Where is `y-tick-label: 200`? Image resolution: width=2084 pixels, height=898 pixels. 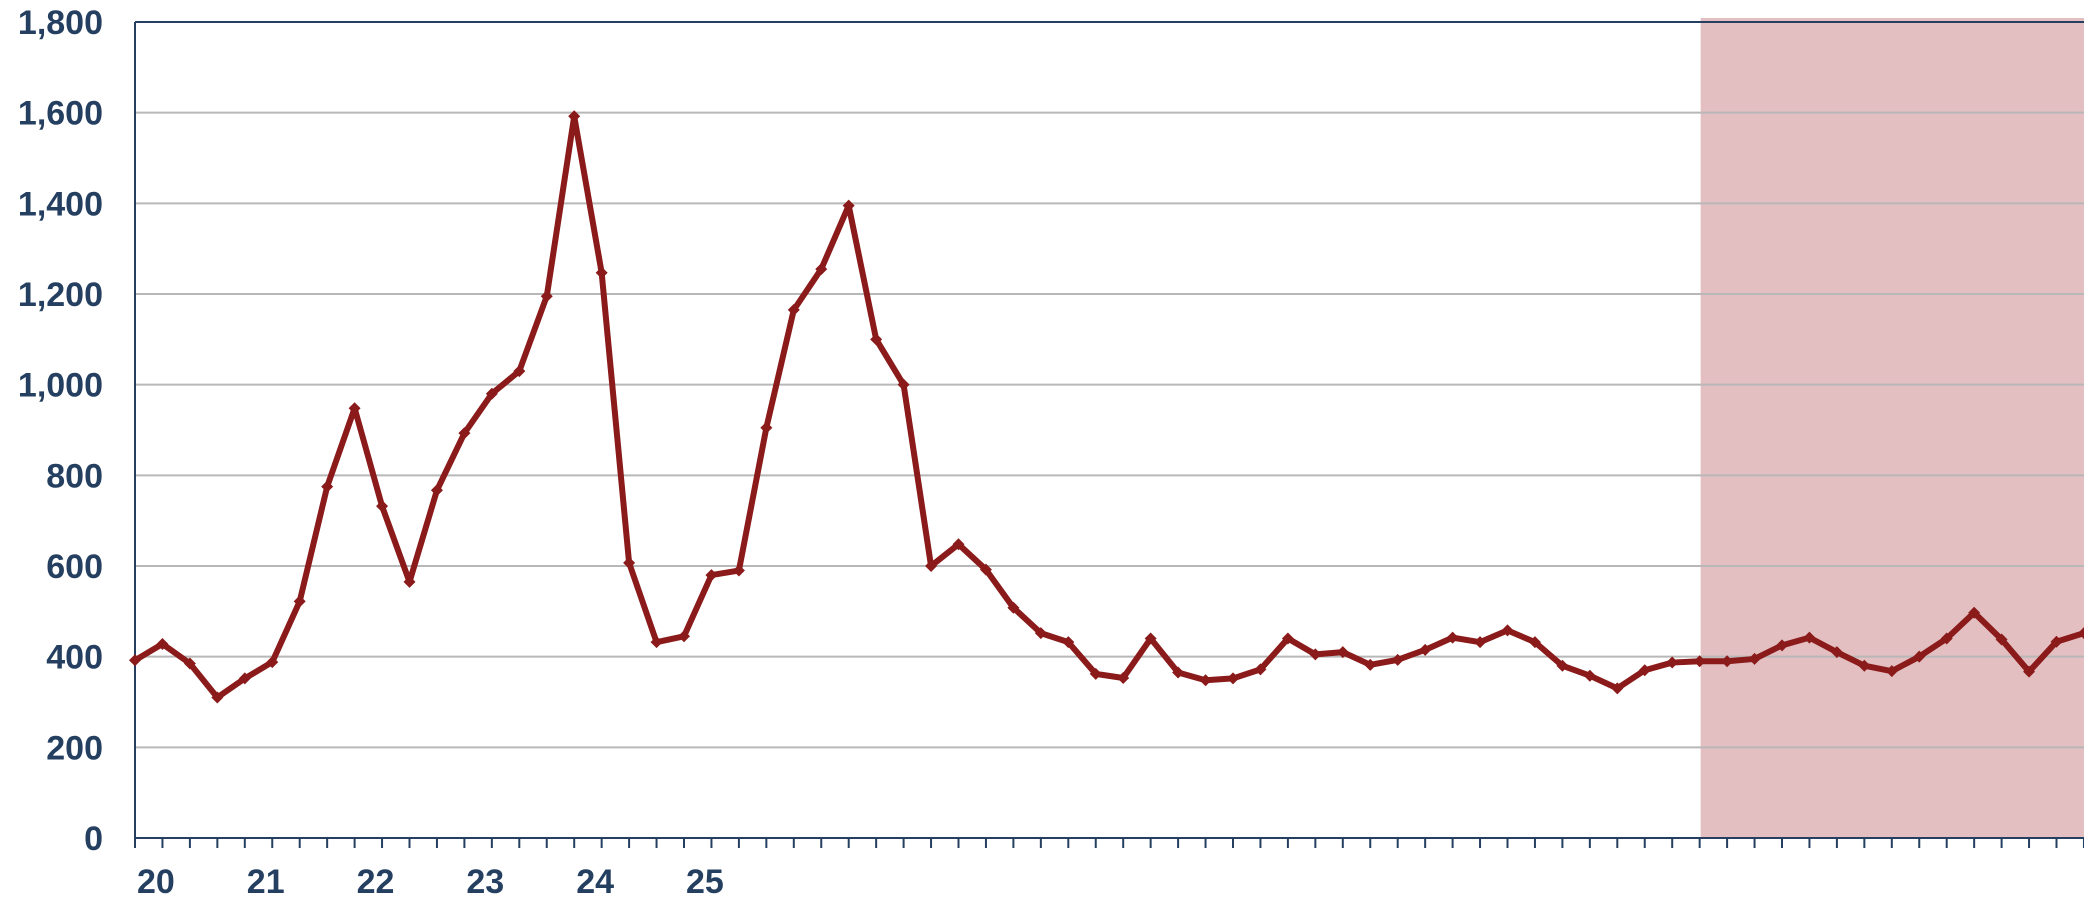 y-tick-label: 200 is located at coordinates (74, 748).